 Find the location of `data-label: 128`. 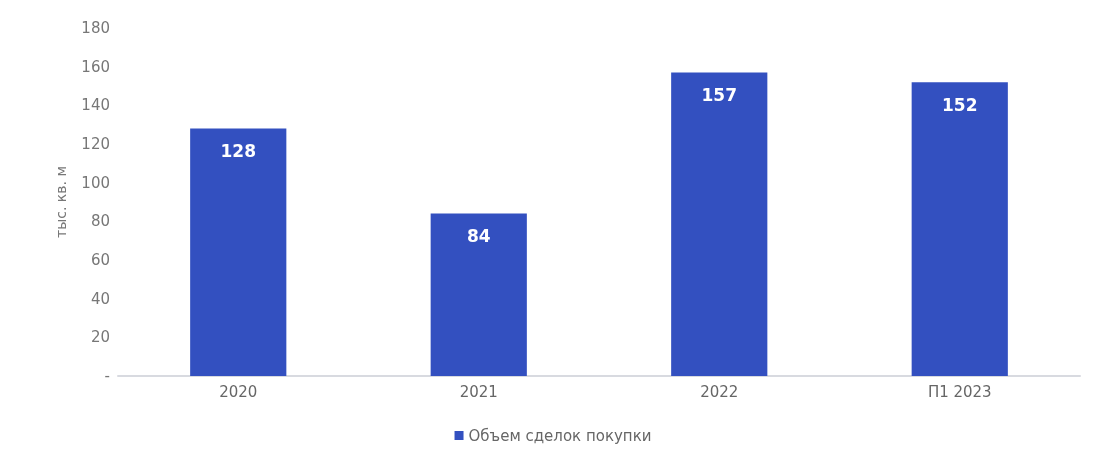

data-label: 128 is located at coordinates (238, 151).